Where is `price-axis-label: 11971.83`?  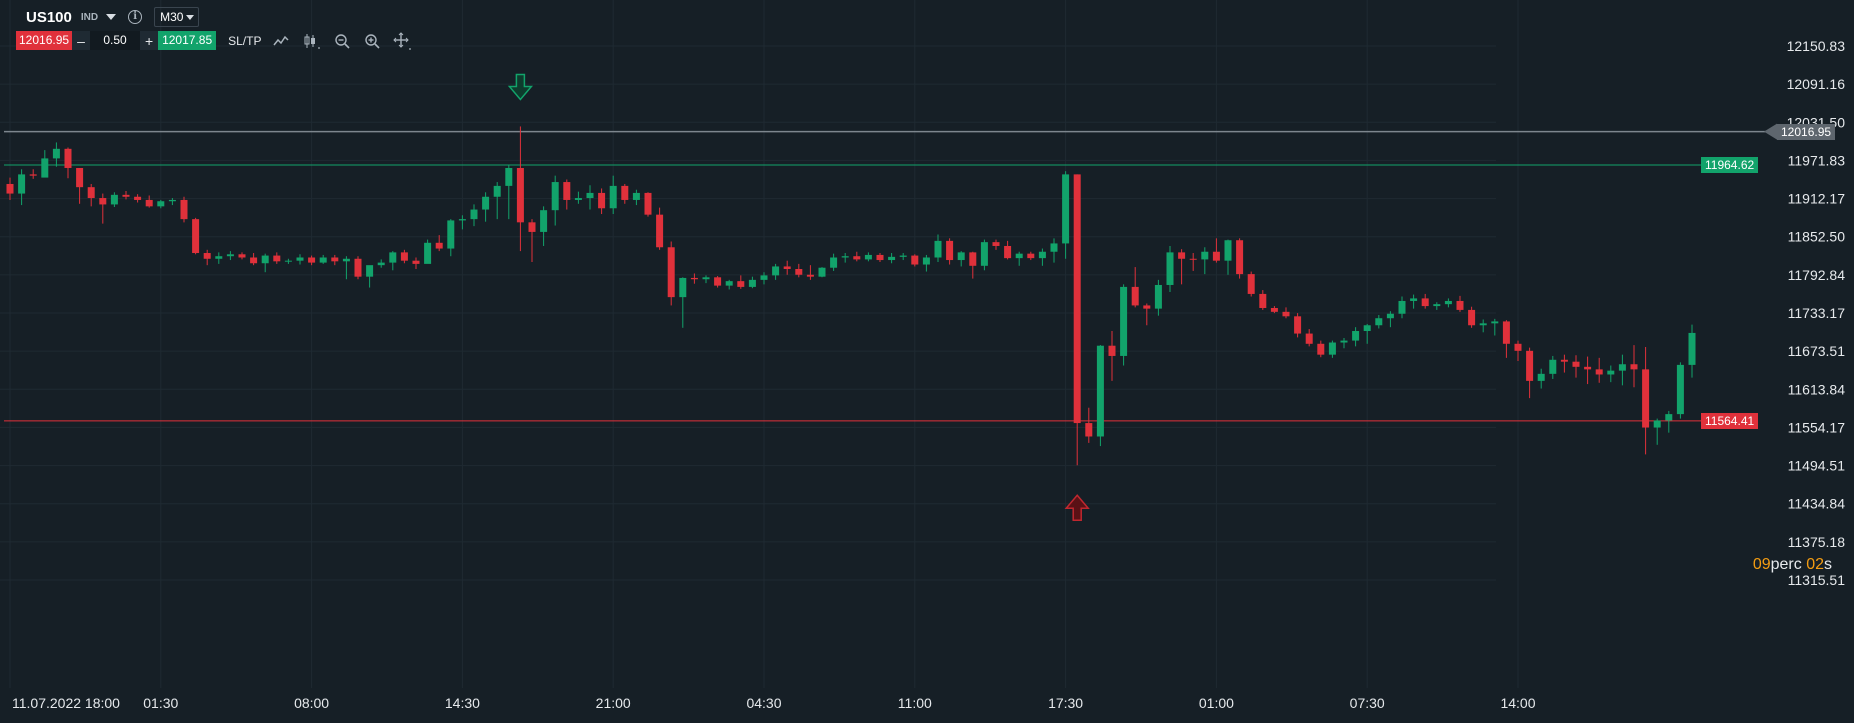 price-axis-label: 11971.83 is located at coordinates (1817, 160).